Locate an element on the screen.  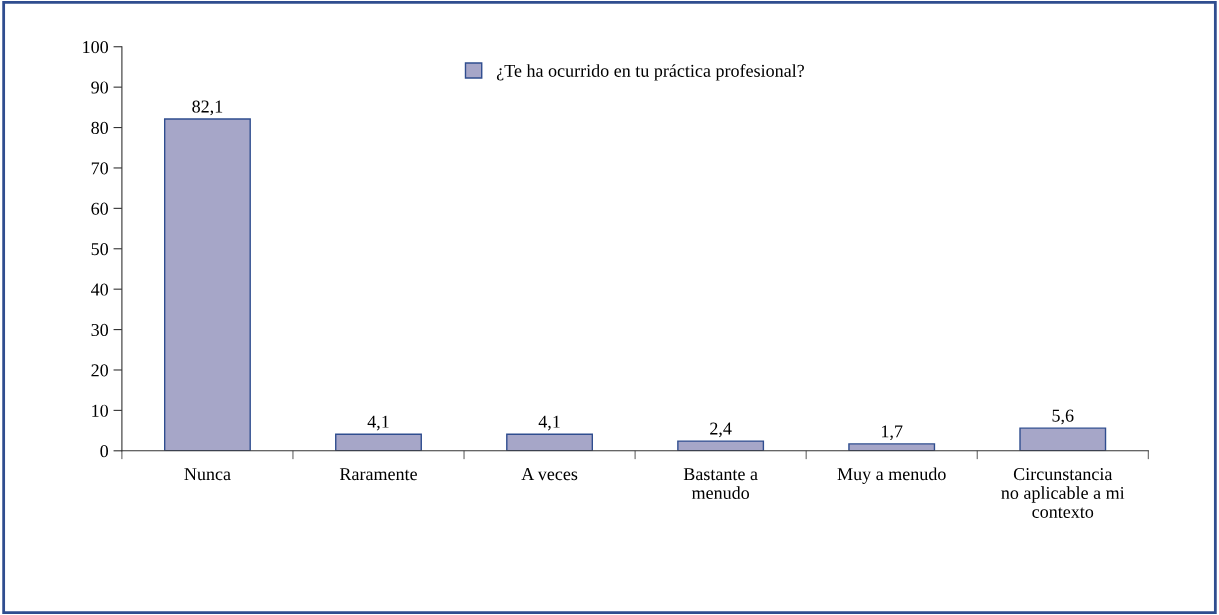
legend-label: ¿Te ha ocurrido en tu práctica profesional? is located at coordinates (650, 72).